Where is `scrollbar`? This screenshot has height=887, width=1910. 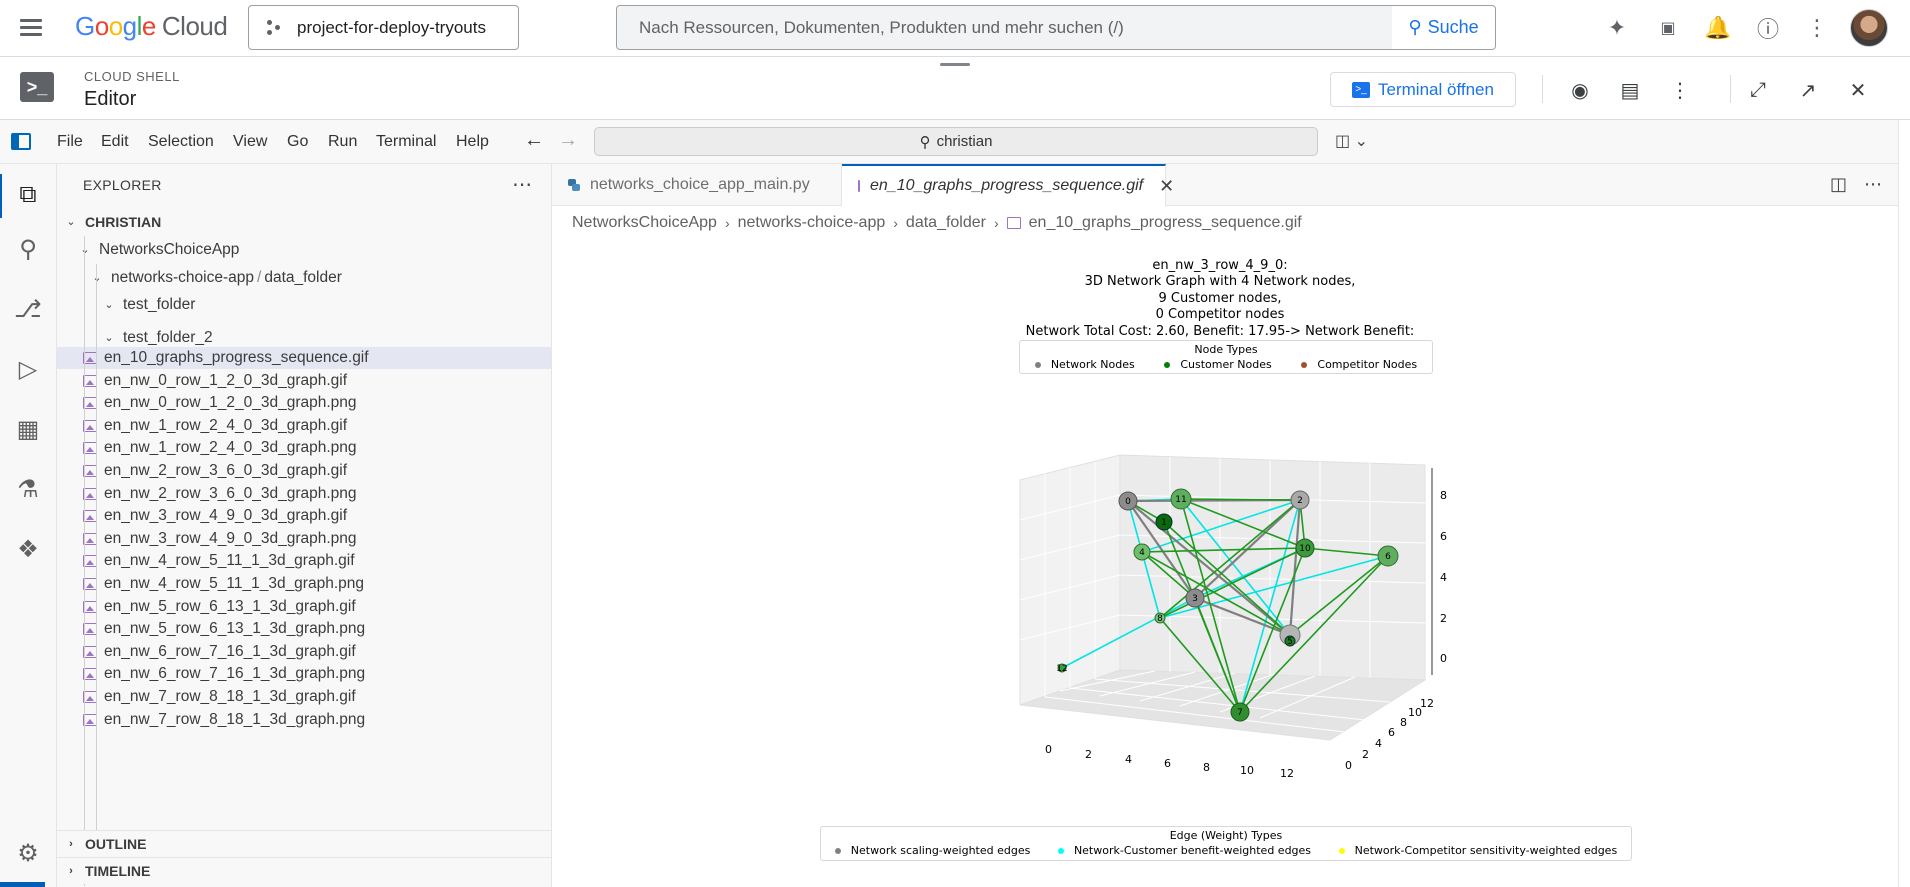
scrollbar is located at coordinates (1904, 503).